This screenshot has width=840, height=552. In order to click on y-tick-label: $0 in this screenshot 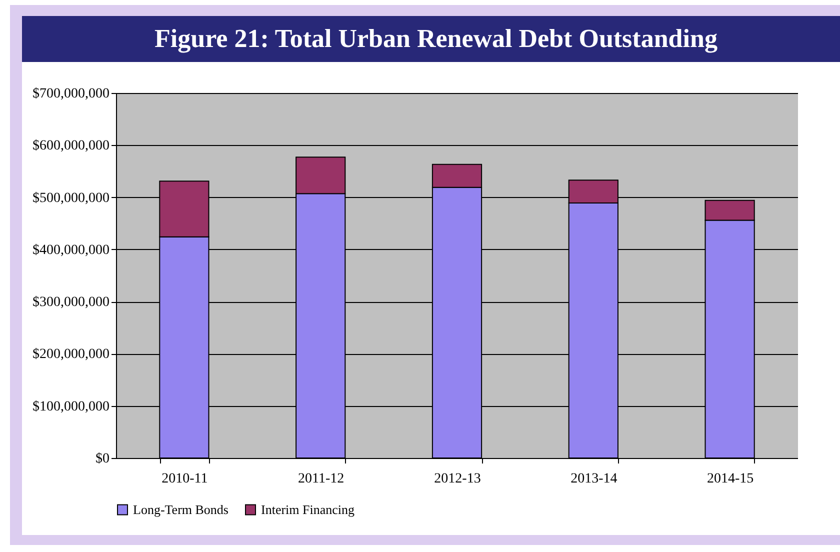, I will do `click(103, 459)`.